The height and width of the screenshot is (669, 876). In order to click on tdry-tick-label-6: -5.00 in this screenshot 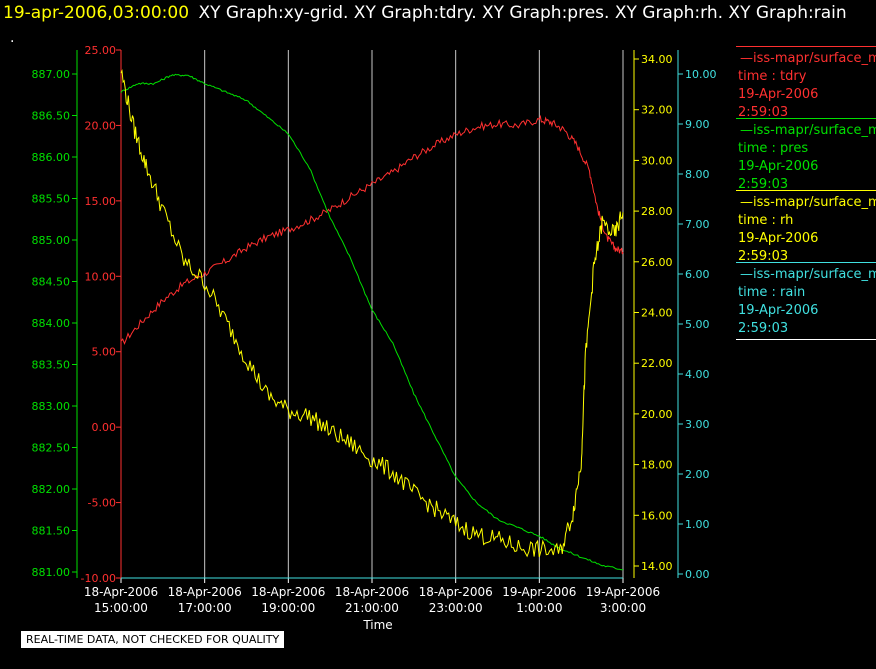, I will do `click(102, 503)`.